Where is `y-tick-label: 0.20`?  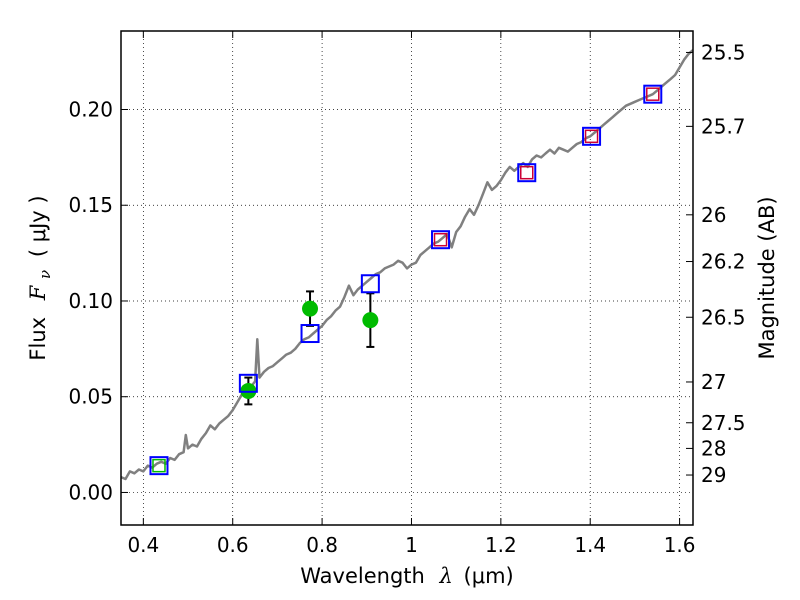
y-tick-label: 0.20 is located at coordinates (90, 110).